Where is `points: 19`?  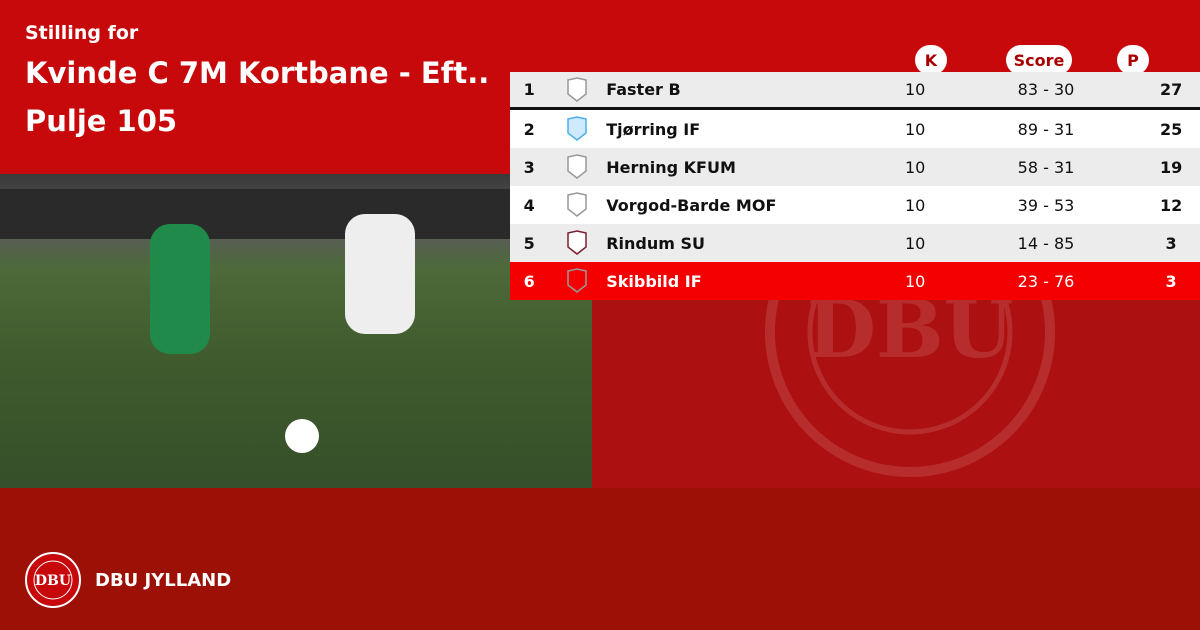
points: 19 is located at coordinates (1171, 167).